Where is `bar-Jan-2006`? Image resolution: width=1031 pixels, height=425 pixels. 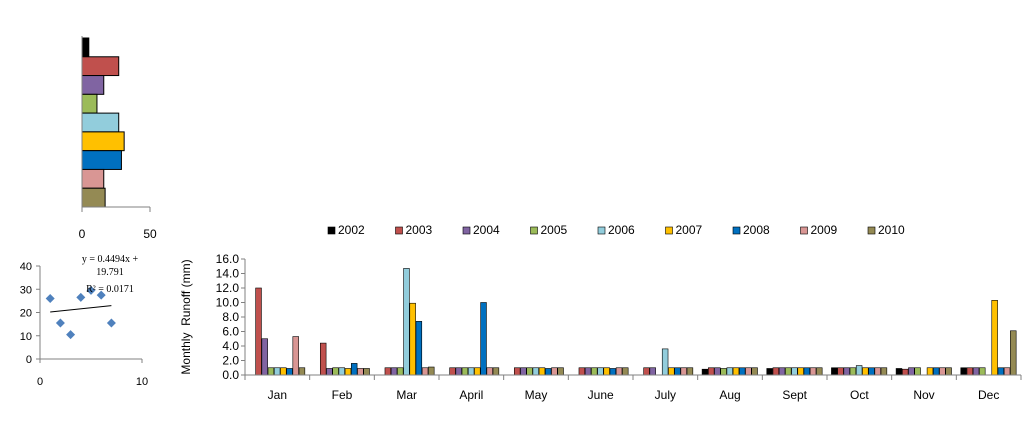
bar-Jan-2006 is located at coordinates (277, 371).